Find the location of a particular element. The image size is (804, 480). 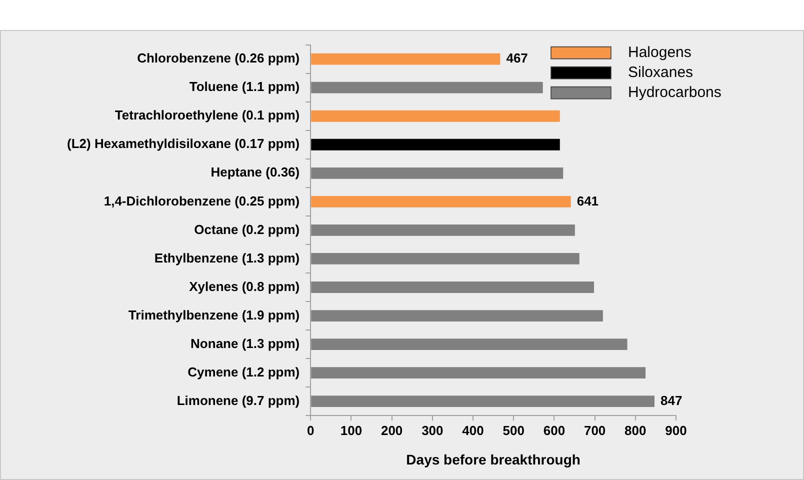

x-tick-label: 400 is located at coordinates (473, 430).